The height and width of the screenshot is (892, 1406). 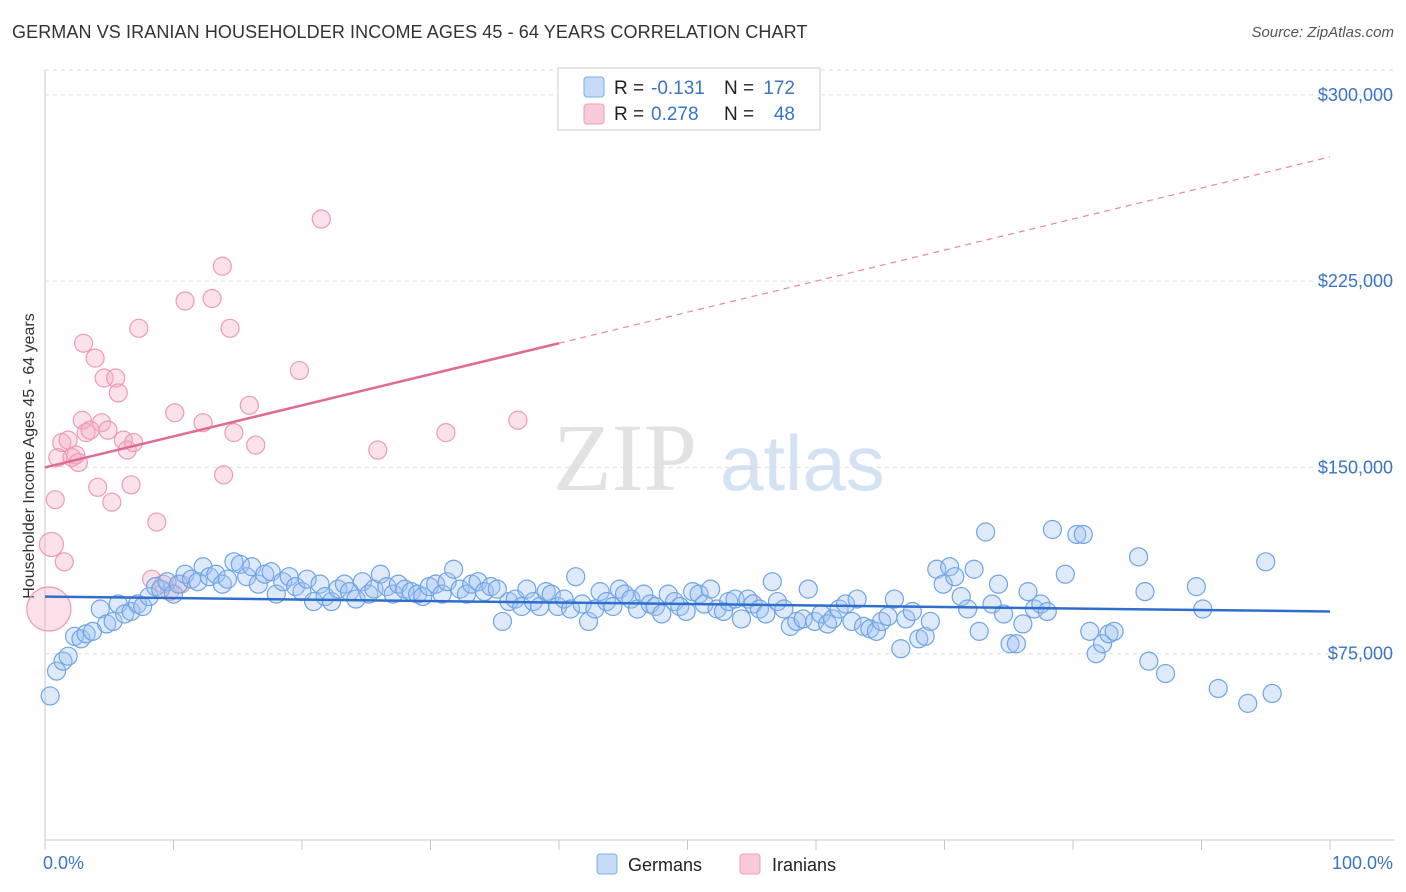 I want to click on legend-swatch-germans, so click(x=594, y=87).